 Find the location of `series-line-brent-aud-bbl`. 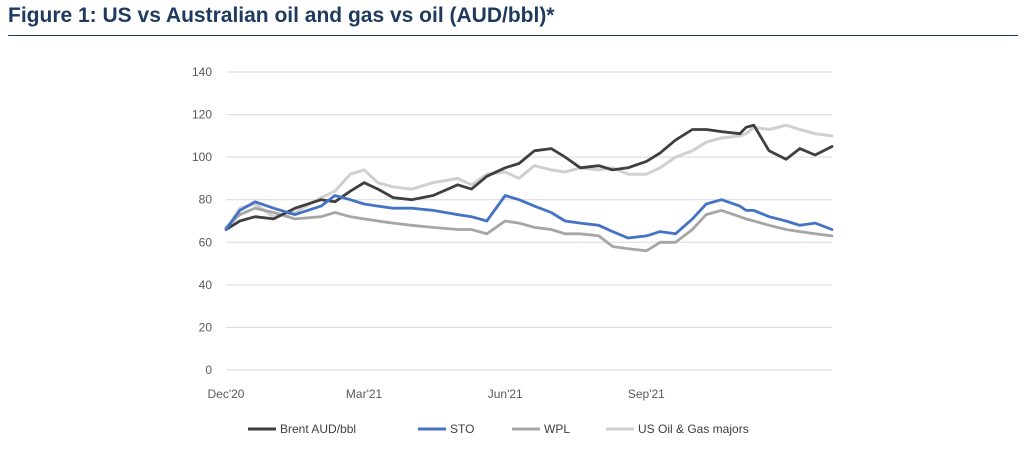

series-line-brent-aud-bbl is located at coordinates (529, 177).